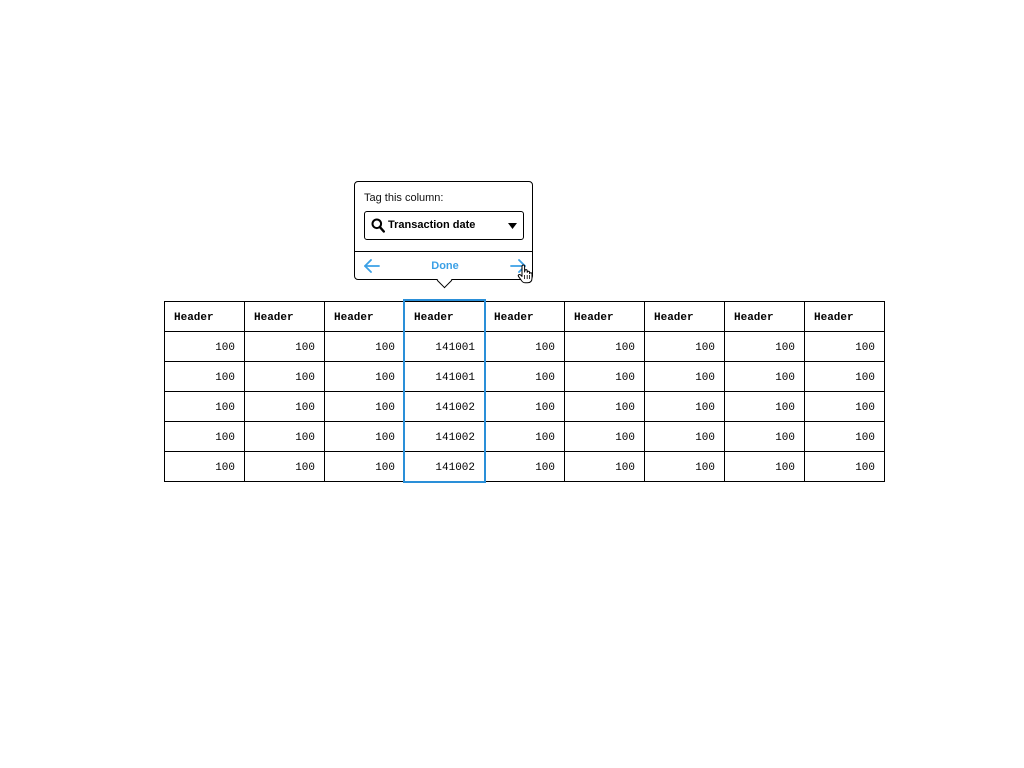  I want to click on popover-divider, so click(443, 251).